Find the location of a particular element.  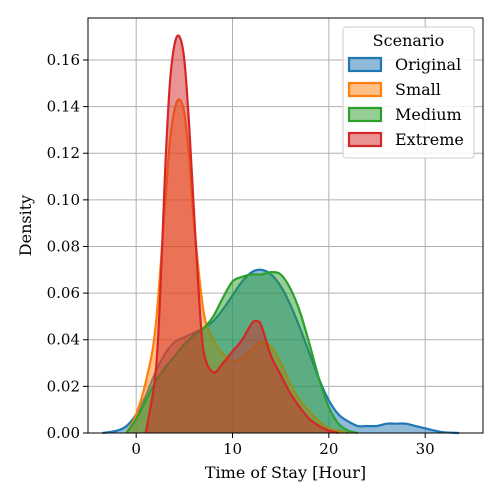

x-tick-label: 0 is located at coordinates (136, 449).